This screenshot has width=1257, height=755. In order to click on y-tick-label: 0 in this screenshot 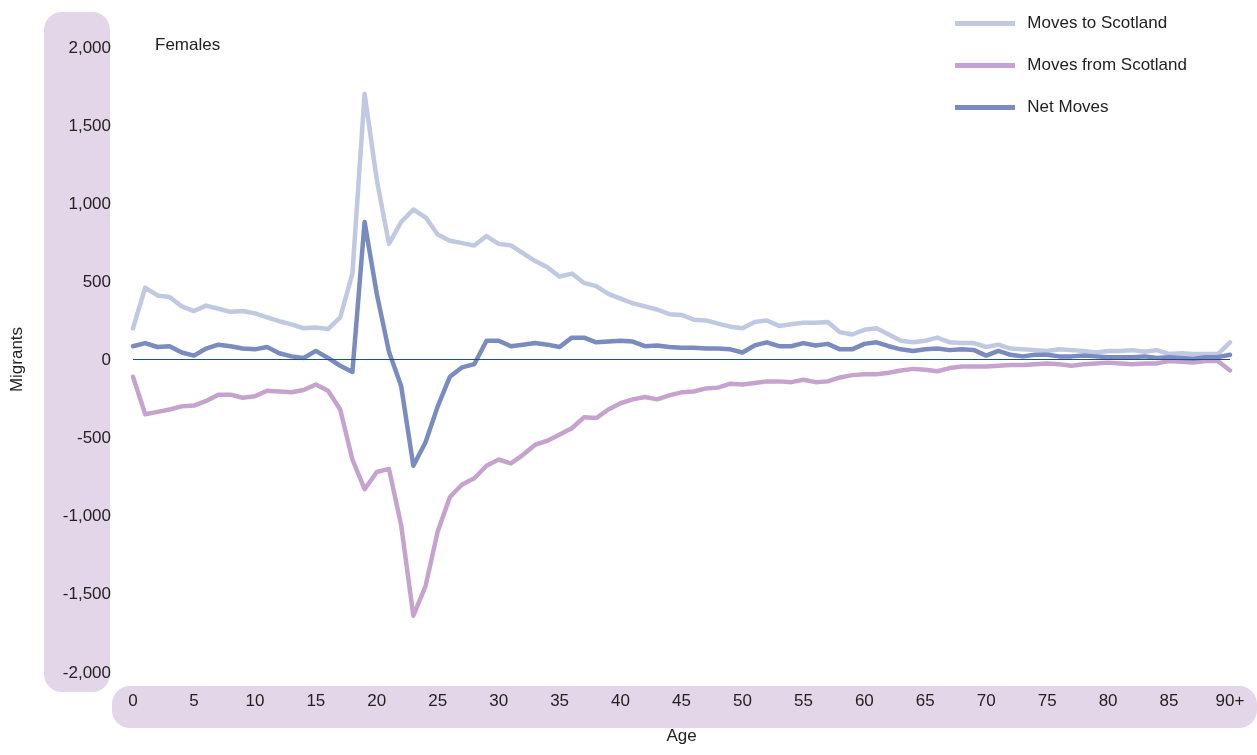, I will do `click(106, 359)`.